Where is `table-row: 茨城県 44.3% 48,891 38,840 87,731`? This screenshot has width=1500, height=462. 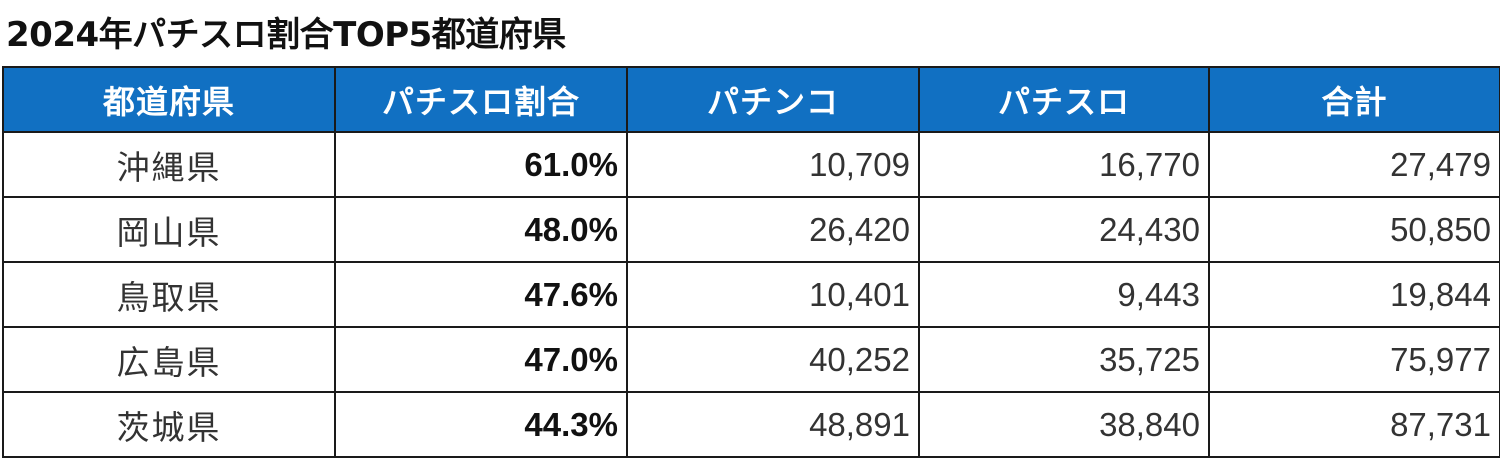 table-row: 茨城県 44.3% 48,891 38,840 87,731 is located at coordinates (751, 424).